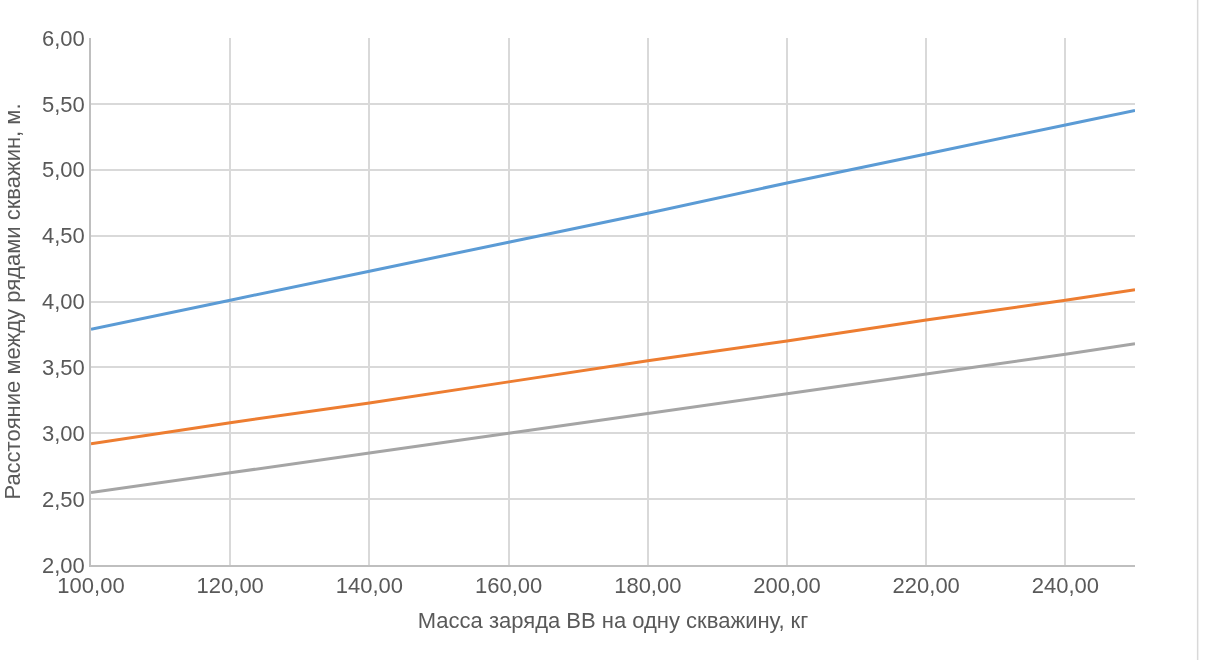 The width and height of the screenshot is (1210, 660). What do you see at coordinates (648, 586) in the screenshot?
I see `x-tick-label: 180,00` at bounding box center [648, 586].